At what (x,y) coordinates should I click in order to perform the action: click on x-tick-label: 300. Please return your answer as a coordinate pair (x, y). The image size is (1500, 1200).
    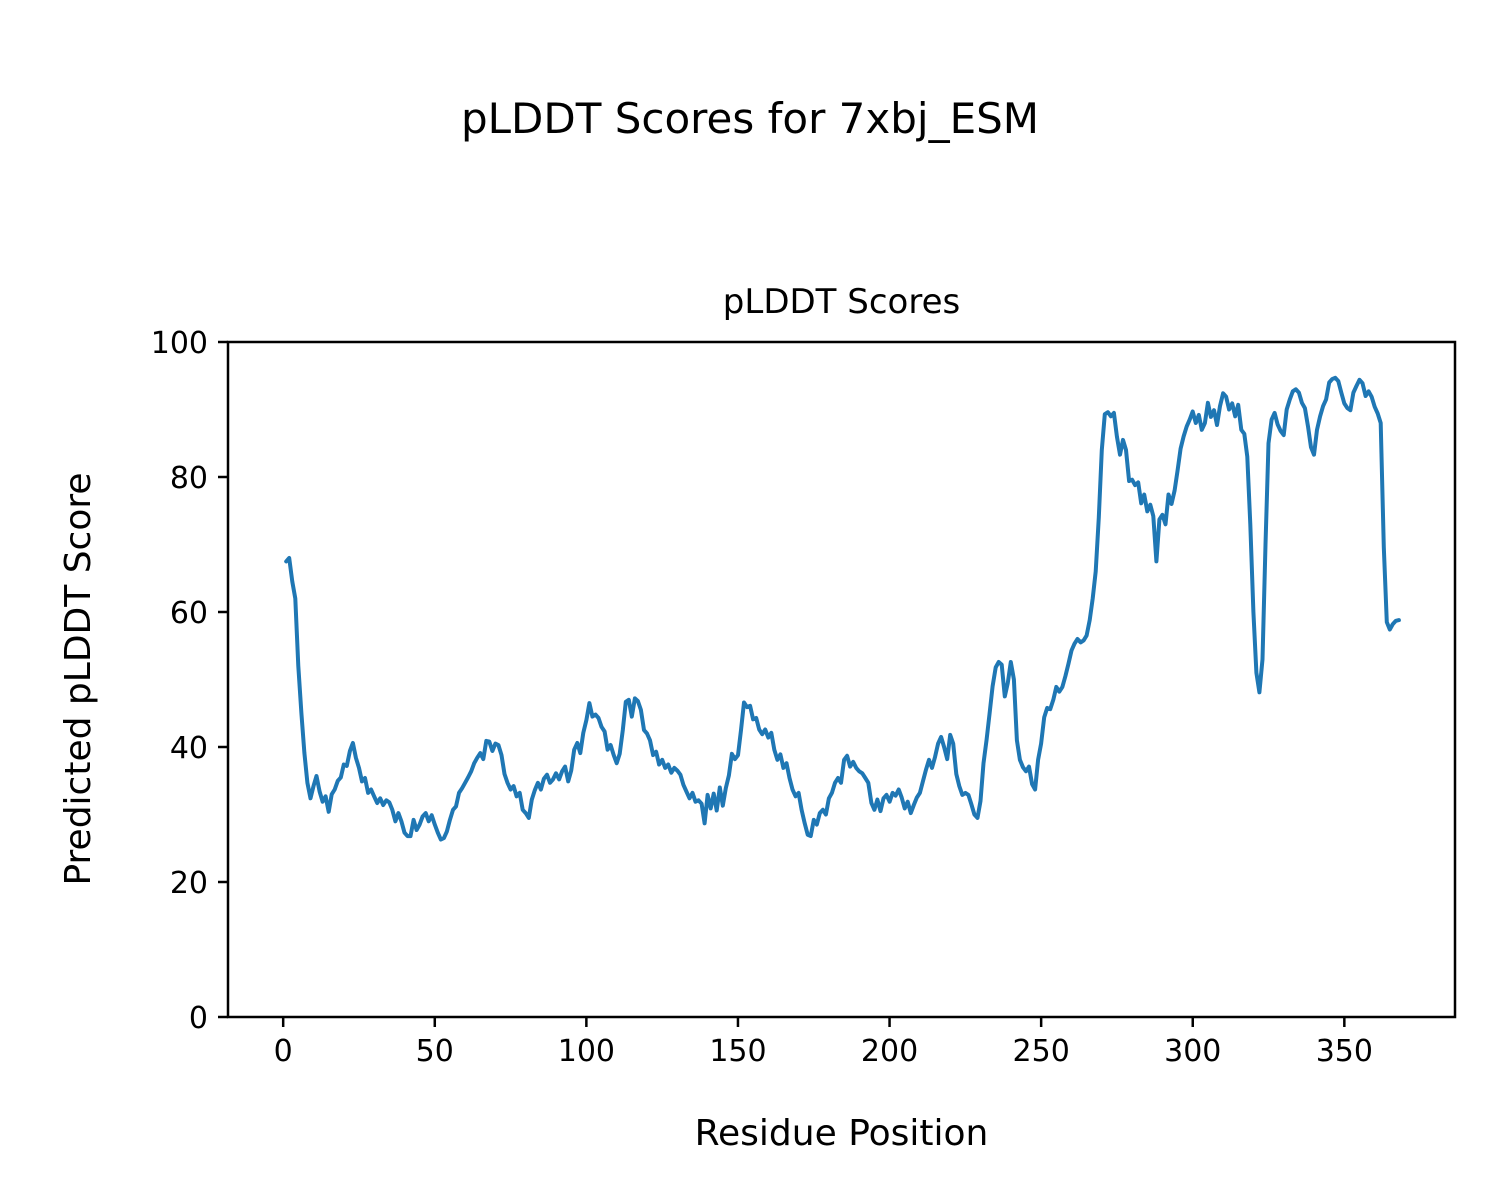
    Looking at the image, I should click on (1192, 1051).